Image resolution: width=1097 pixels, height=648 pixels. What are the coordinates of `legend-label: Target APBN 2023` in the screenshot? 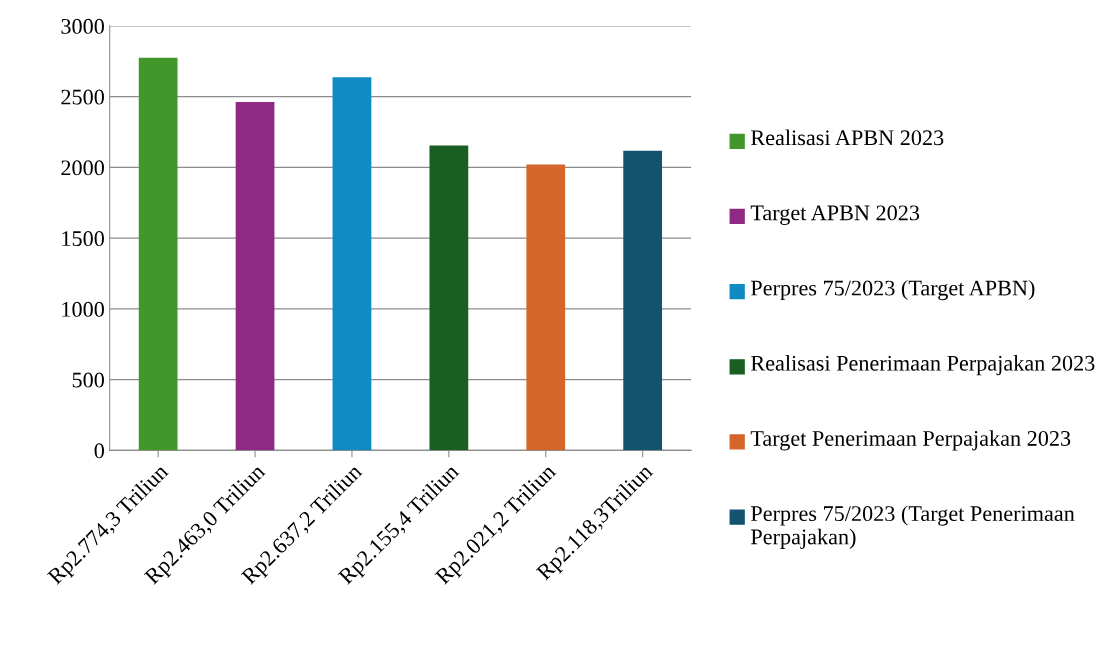 It's located at (835, 215).